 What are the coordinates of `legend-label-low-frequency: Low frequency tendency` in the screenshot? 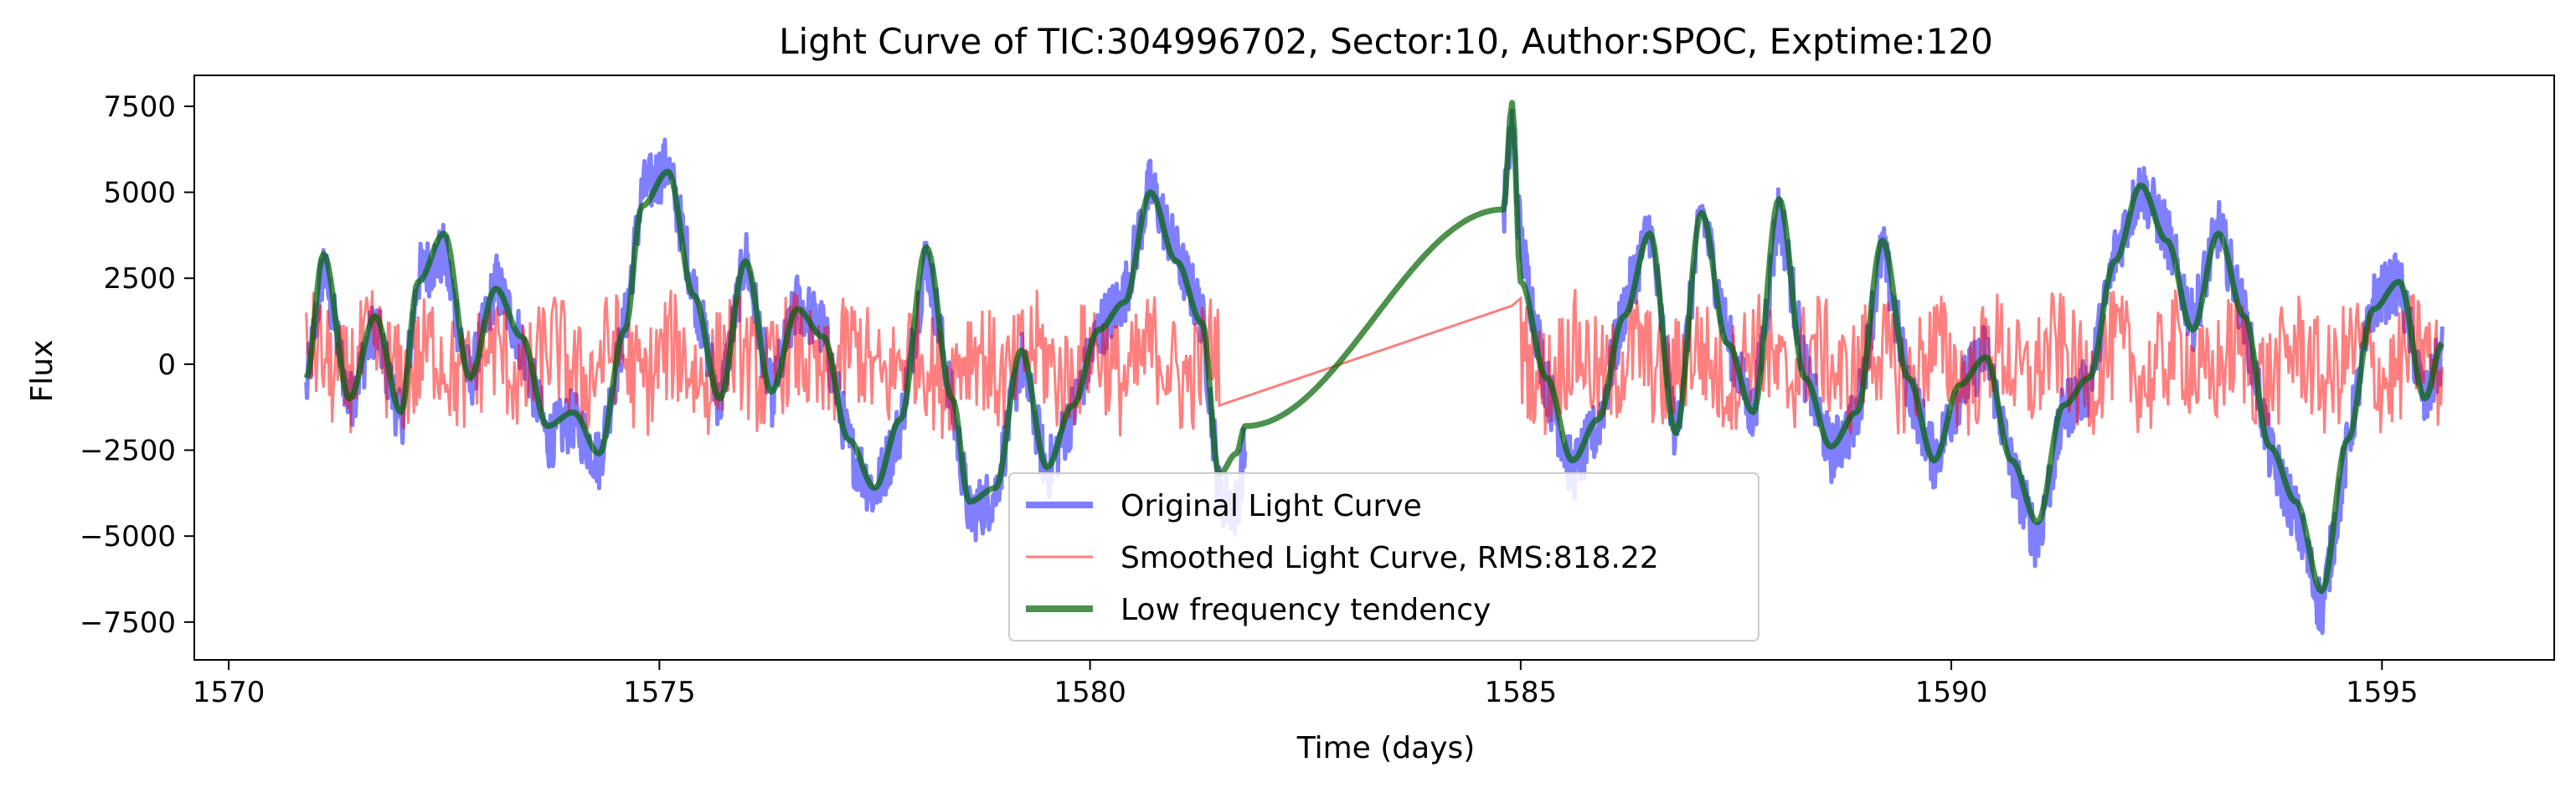 It's located at (1306, 610).